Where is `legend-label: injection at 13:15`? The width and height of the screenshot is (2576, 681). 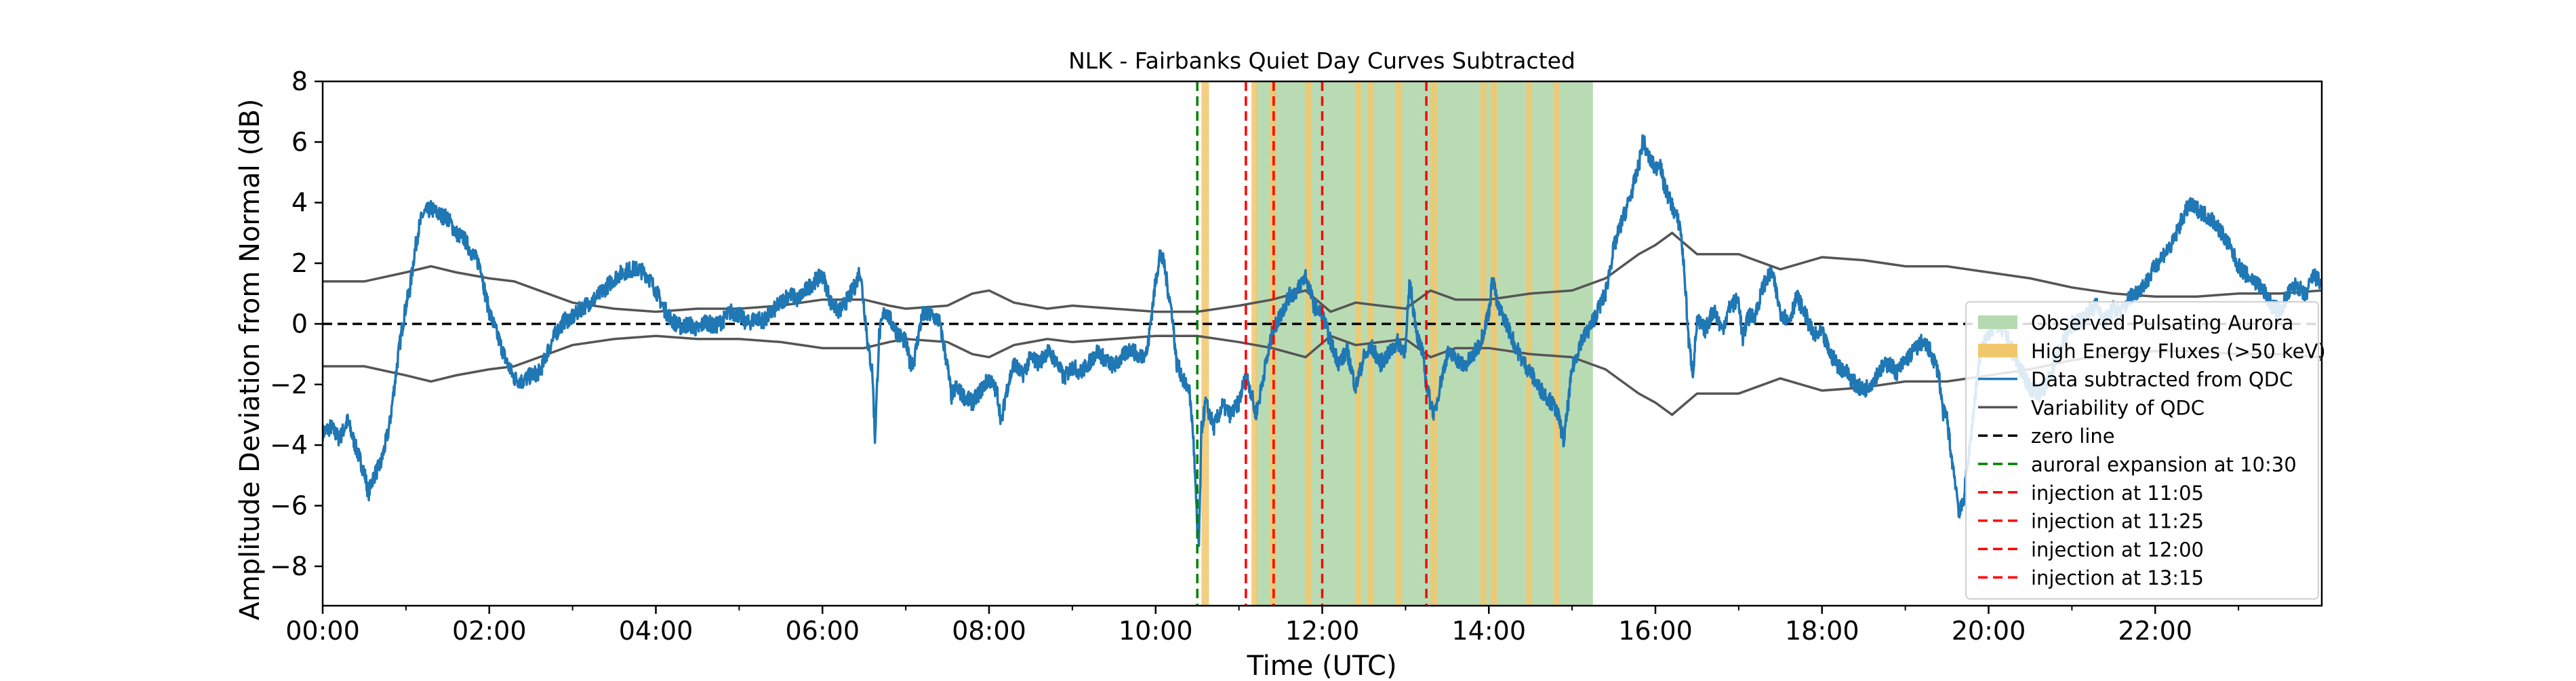
legend-label: injection at 13:15 is located at coordinates (2117, 577).